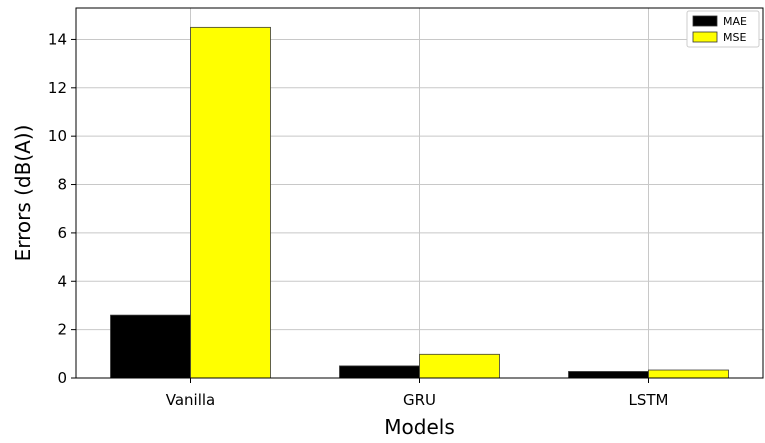 Image resolution: width=765 pixels, height=443 pixels. Describe the element at coordinates (62, 281) in the screenshot. I see `y-tick-label: 4` at that location.